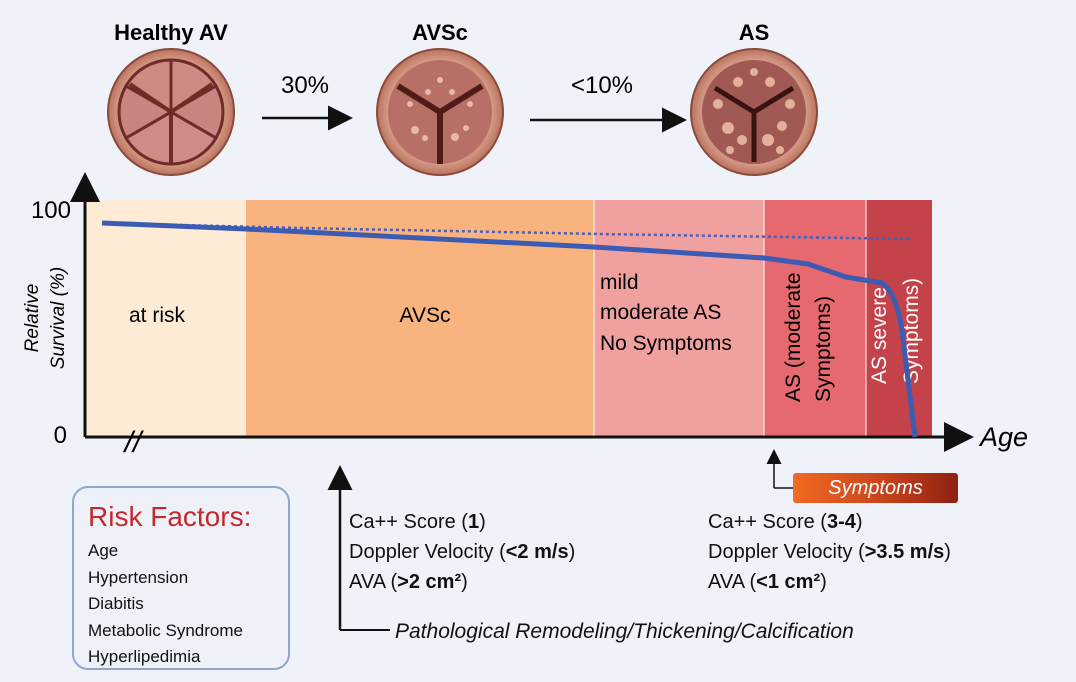 This screenshot has height=682, width=1076. I want to click on valve-title-as: AS, so click(754, 32).